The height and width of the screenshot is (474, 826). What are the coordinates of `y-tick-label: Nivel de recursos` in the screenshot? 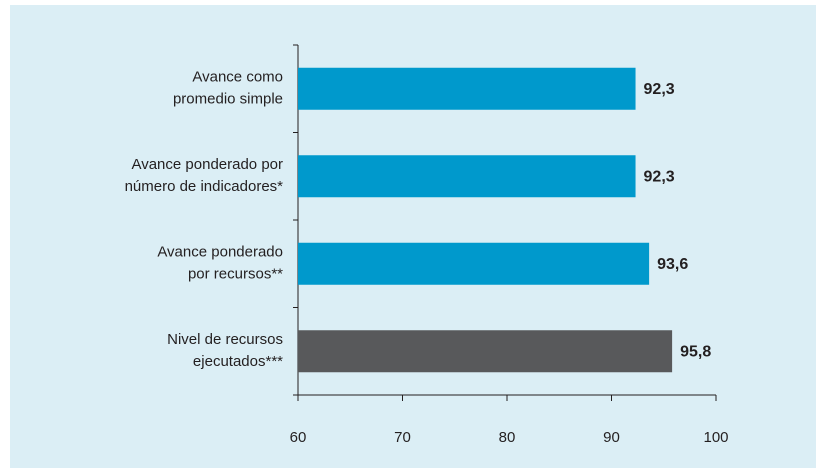 It's located at (225, 339).